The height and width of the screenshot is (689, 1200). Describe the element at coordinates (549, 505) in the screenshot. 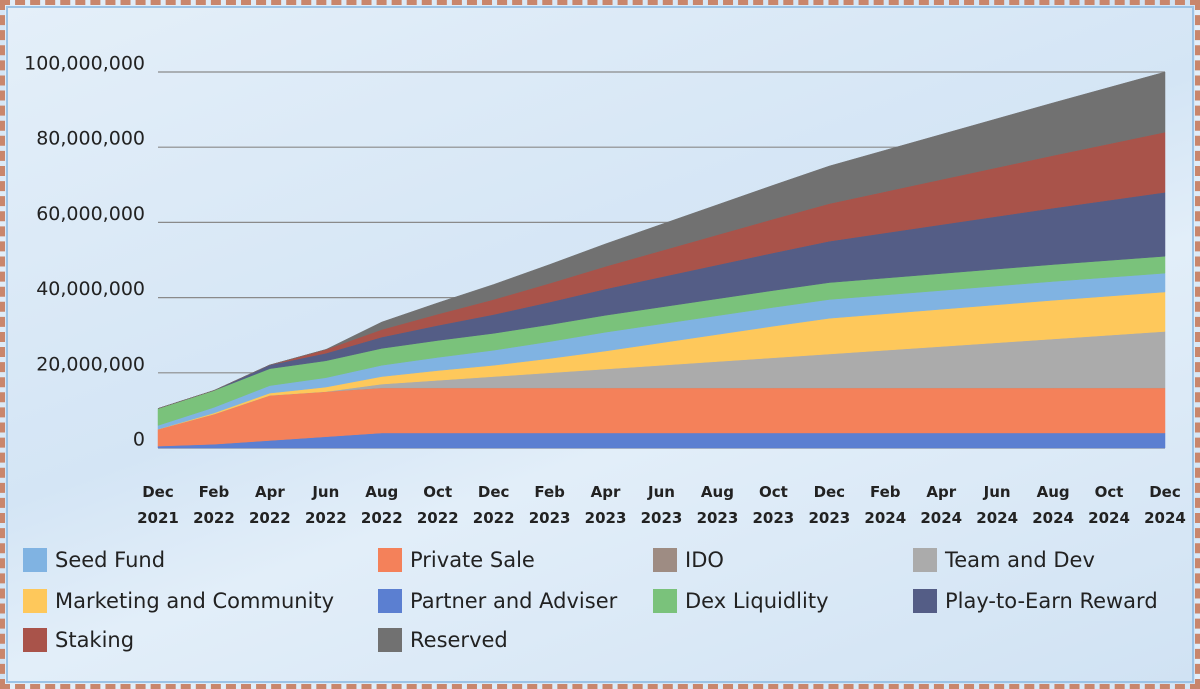

I see `x-tick-label: Feb 2023` at that location.